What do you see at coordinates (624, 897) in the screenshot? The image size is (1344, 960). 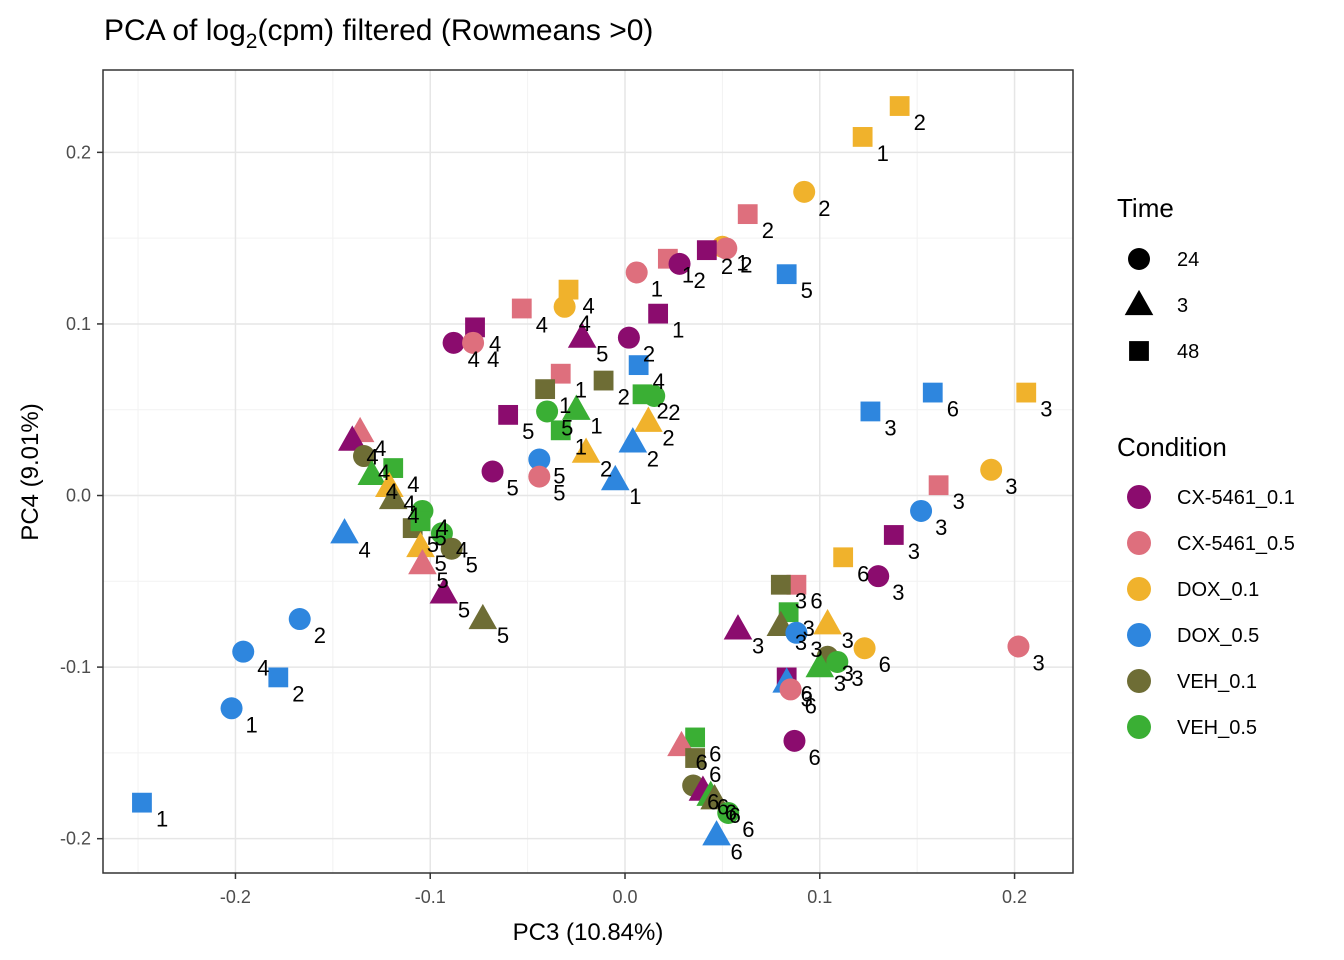 I see `x-tick-label: 0.0` at bounding box center [624, 897].